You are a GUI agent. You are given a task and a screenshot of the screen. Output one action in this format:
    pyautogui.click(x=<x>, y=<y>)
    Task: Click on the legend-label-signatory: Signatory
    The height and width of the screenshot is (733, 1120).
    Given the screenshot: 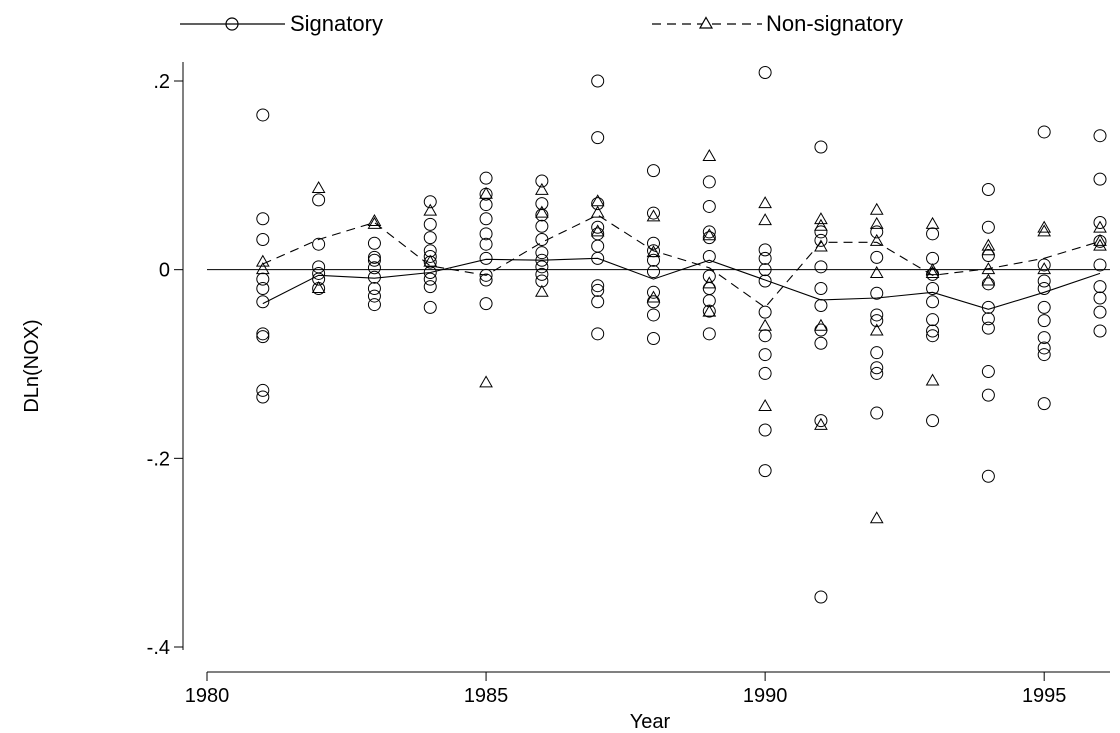 What is the action you would take?
    pyautogui.click(x=336, y=23)
    